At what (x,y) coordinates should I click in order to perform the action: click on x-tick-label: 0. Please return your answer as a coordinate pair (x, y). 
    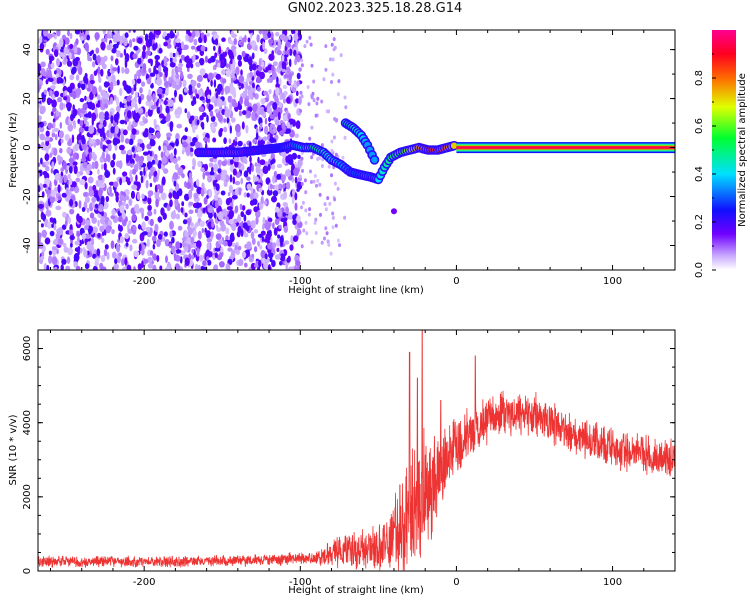
    Looking at the image, I should click on (456, 281).